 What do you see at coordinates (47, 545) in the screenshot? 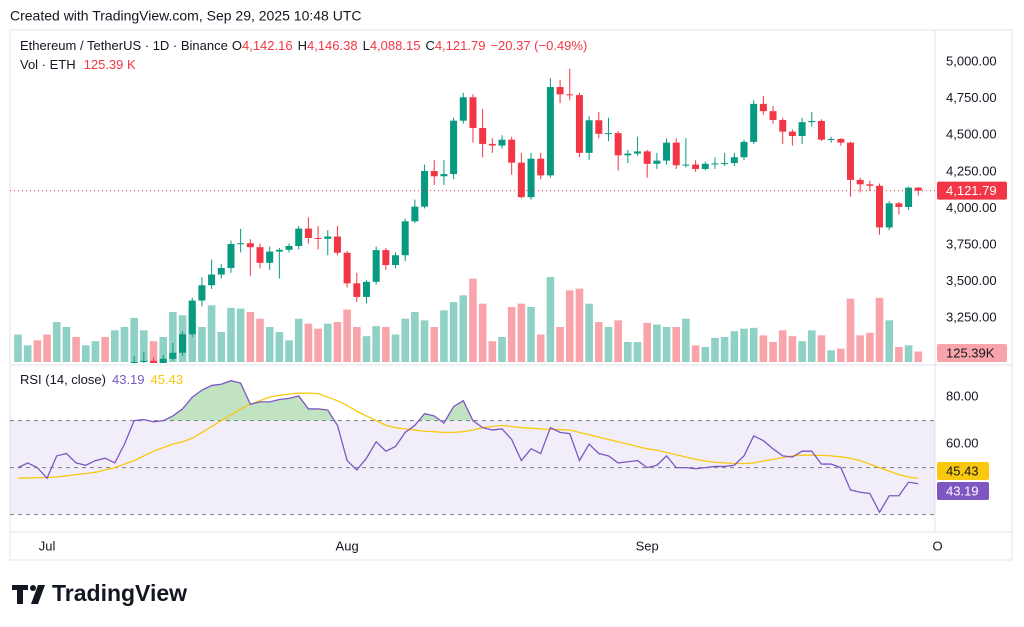
I see `x-tick-label: Jul` at bounding box center [47, 545].